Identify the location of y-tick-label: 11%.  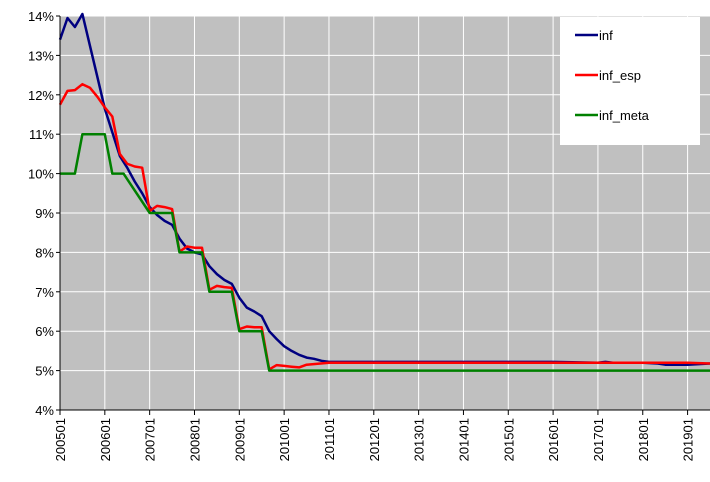
(41, 134).